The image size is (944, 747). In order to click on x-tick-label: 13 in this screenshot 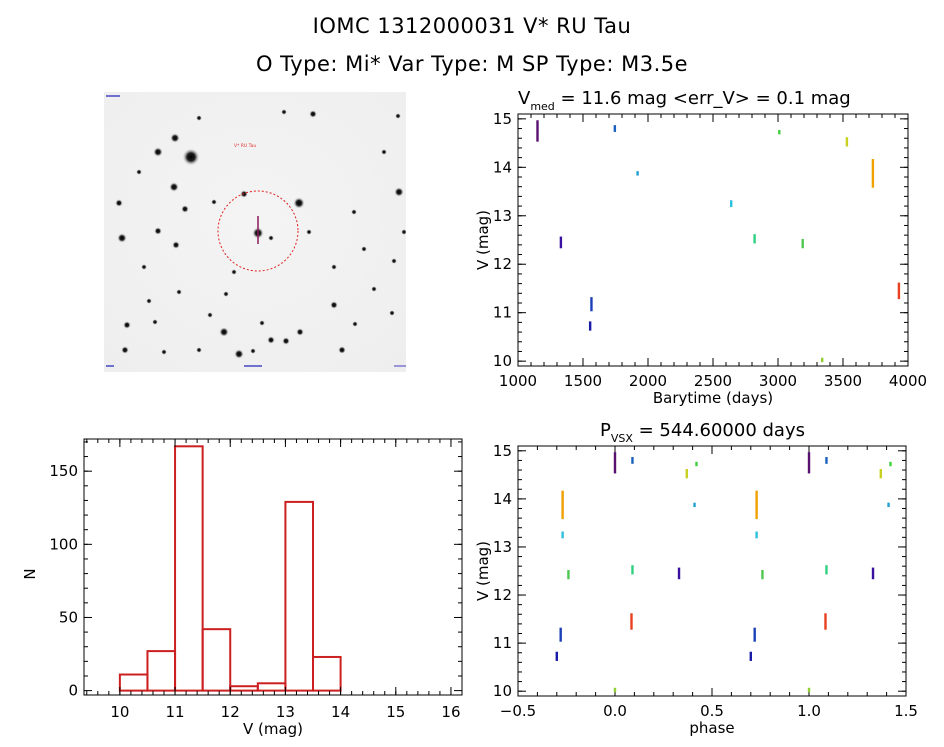, I will do `click(285, 712)`.